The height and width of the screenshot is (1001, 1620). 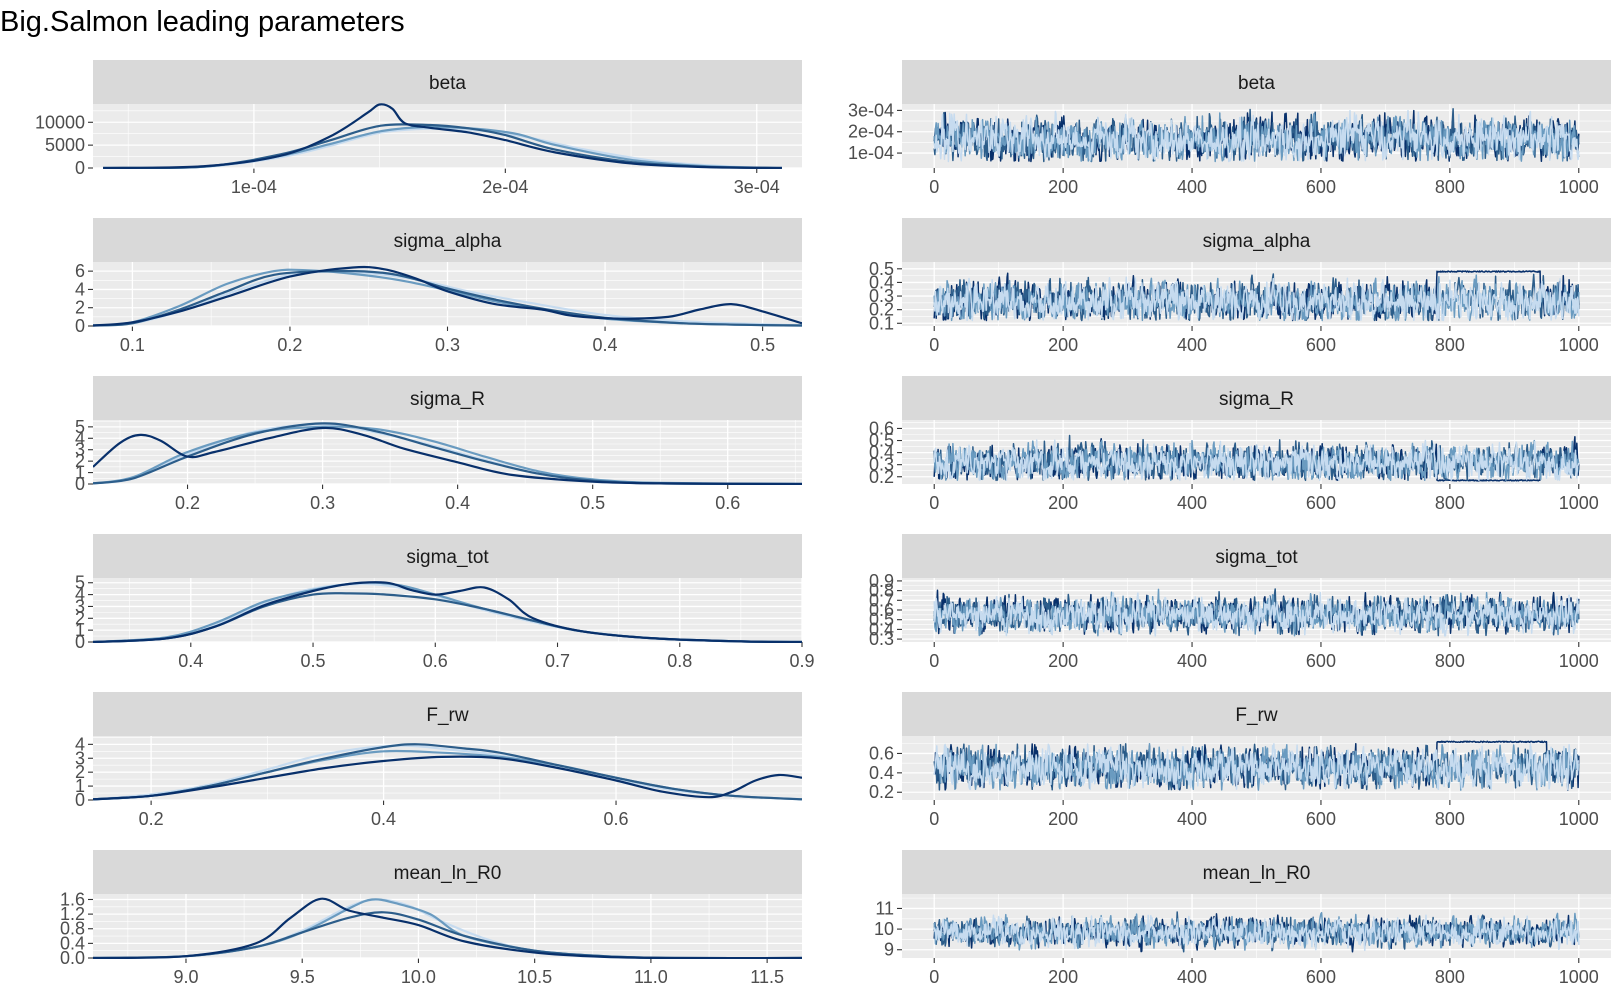 What do you see at coordinates (616, 819) in the screenshot?
I see `x-tick-label: 0.6` at bounding box center [616, 819].